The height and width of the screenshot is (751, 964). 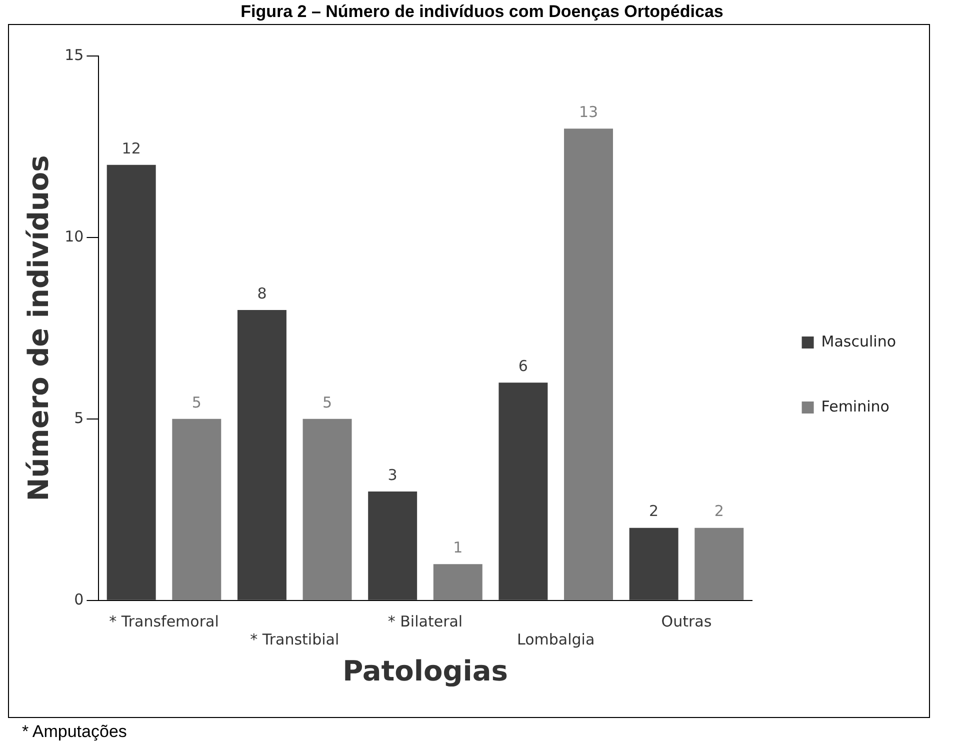 I want to click on legend-label: Feminino, so click(x=855, y=406).